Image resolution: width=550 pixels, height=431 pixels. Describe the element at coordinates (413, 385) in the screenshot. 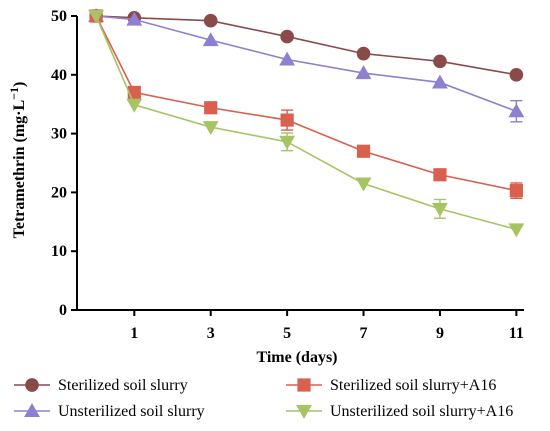

I see `legend-label: Sterilized soil slurry+A16` at that location.